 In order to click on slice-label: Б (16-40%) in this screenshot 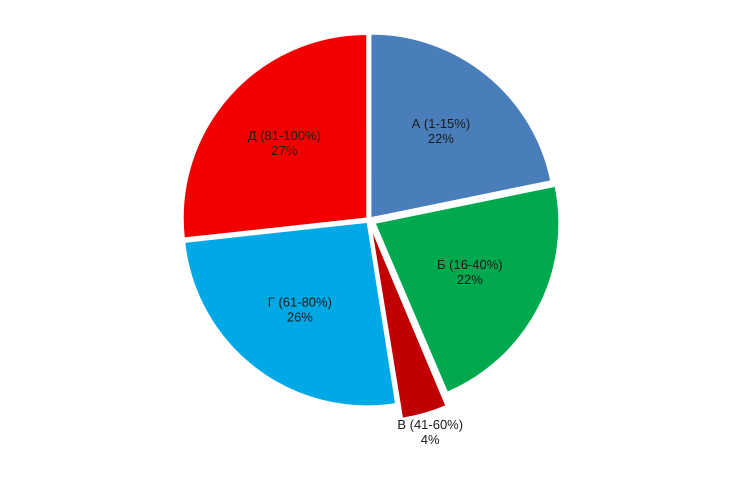, I will do `click(469, 264)`.